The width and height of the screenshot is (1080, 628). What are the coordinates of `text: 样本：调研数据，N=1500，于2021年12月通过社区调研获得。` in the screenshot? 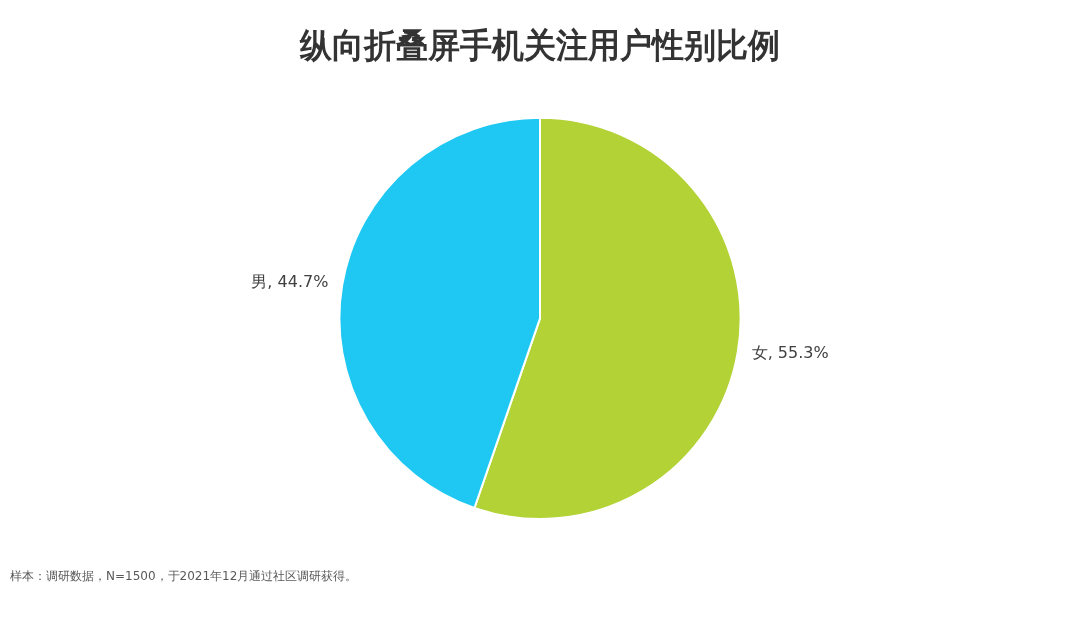 It's located at (184, 576).